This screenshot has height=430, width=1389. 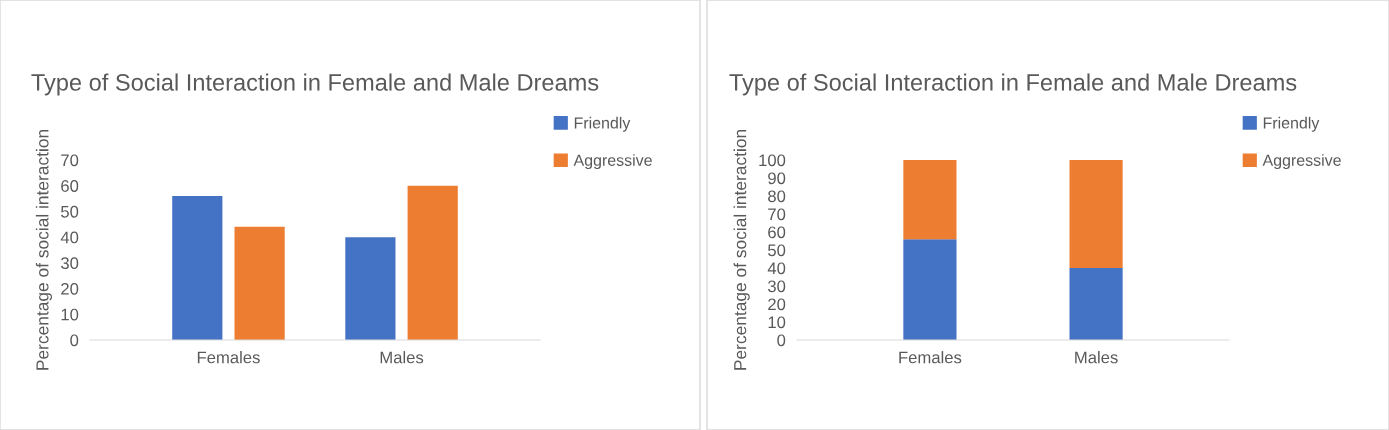 I want to click on y-tick-label: 90, so click(x=777, y=178).